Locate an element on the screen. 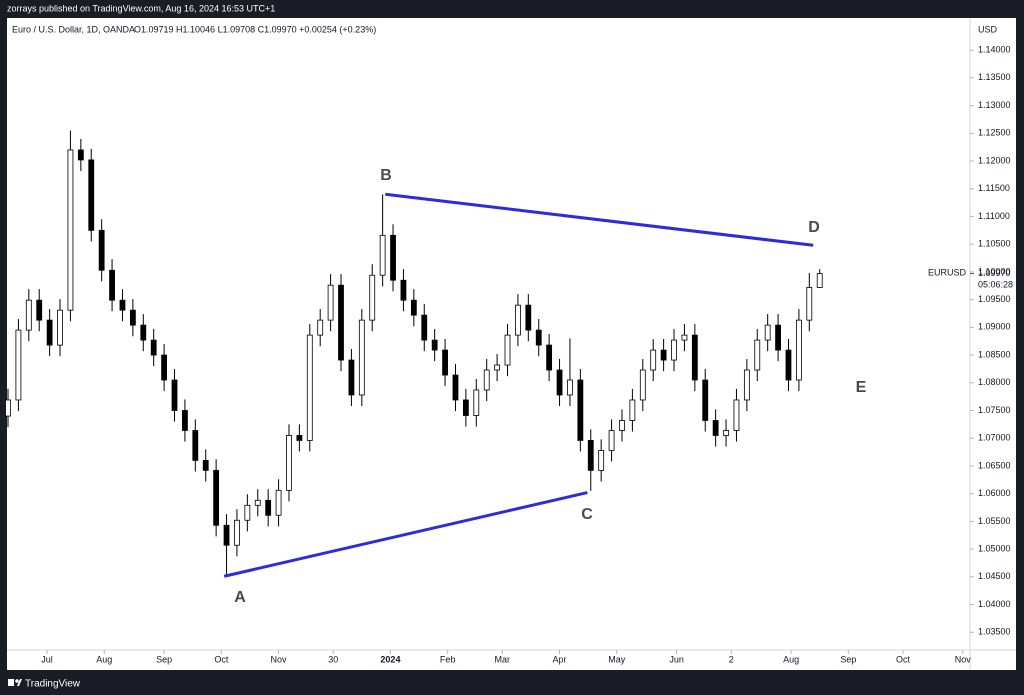 This screenshot has height=695, width=1024. y-tick-label: 1.04500 is located at coordinates (994, 576).